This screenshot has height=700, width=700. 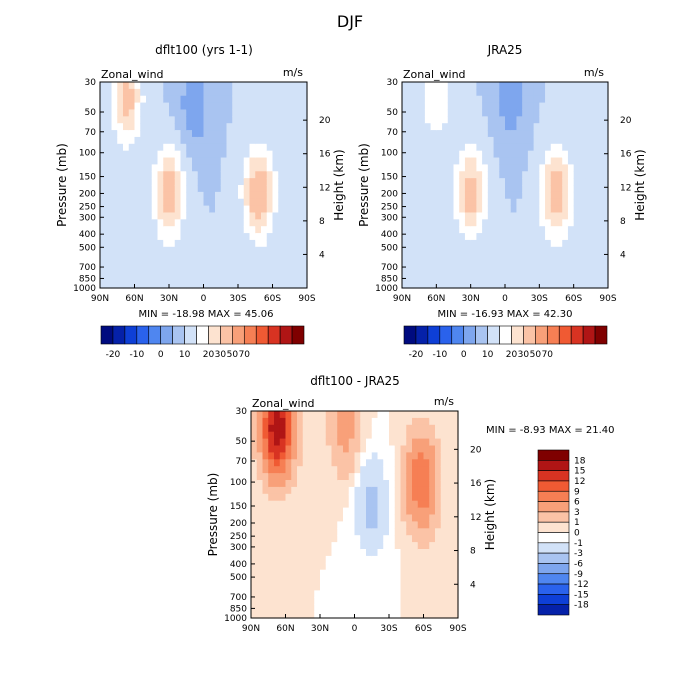 What do you see at coordinates (577, 513) in the screenshot?
I see `colorbar-label: 3` at bounding box center [577, 513].